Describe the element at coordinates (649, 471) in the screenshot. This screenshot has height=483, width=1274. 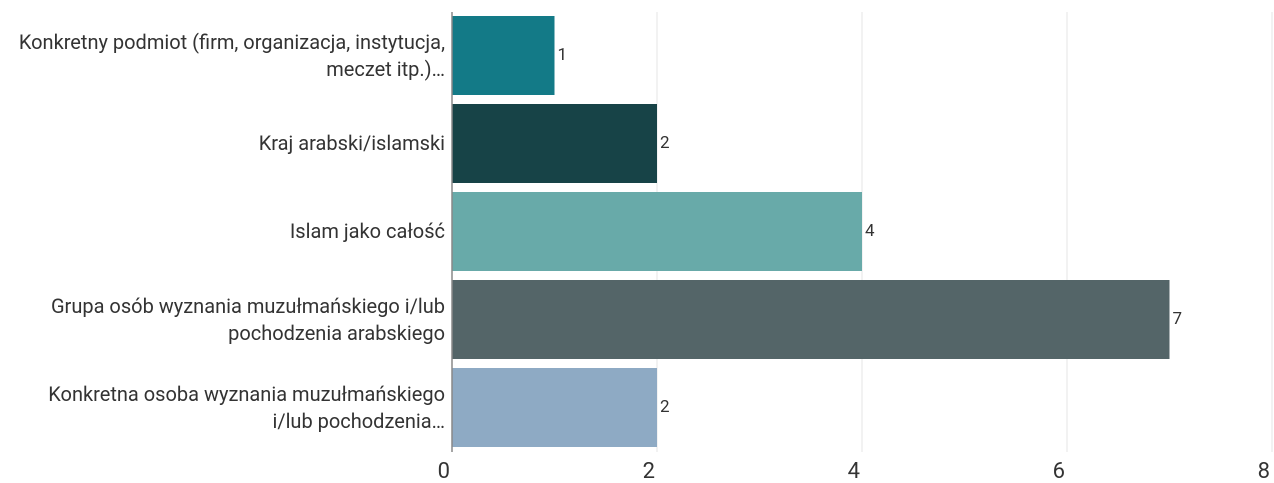
I see `x-tick-label: 2` at that location.